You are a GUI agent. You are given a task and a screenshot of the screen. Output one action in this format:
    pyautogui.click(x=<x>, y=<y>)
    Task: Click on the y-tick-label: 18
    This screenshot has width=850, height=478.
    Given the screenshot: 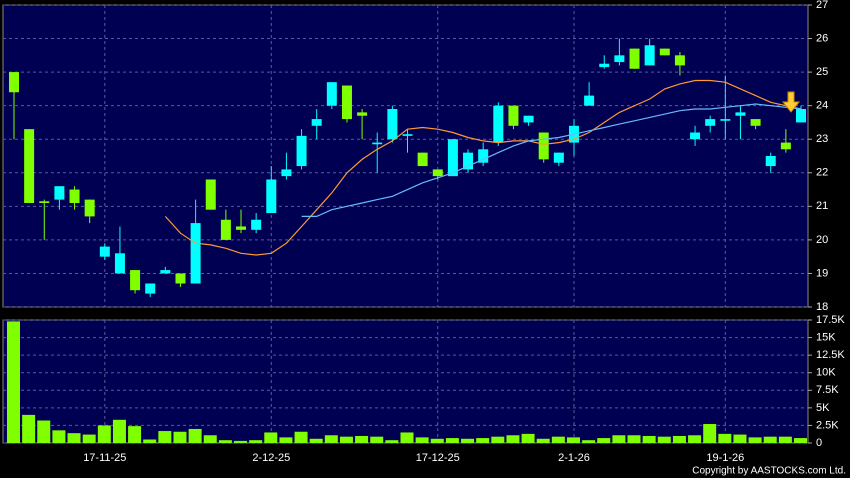 What is the action you would take?
    pyautogui.click(x=822, y=307)
    